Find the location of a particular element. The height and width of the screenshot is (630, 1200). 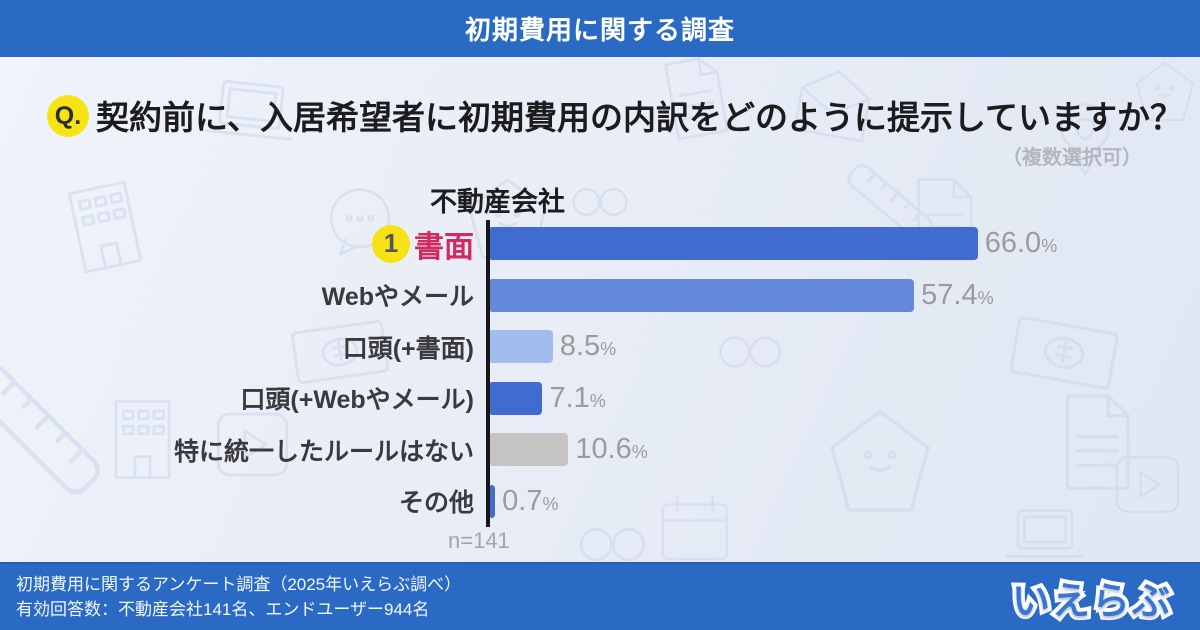

chart-axis-line is located at coordinates (488, 373).